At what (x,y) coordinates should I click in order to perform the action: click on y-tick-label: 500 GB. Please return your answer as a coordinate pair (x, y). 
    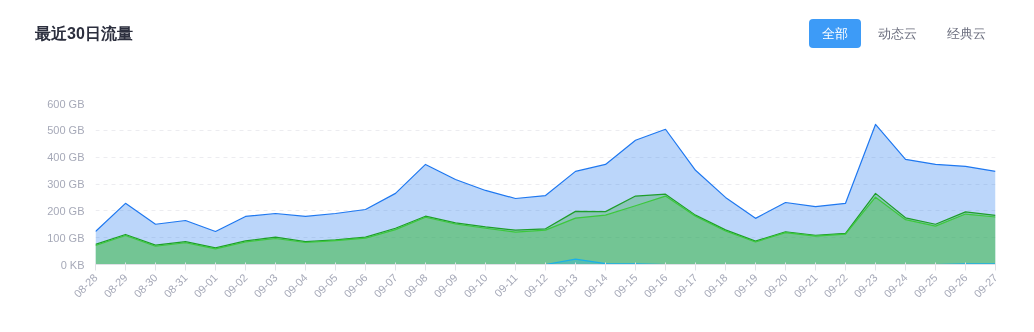
    Looking at the image, I should click on (66, 130).